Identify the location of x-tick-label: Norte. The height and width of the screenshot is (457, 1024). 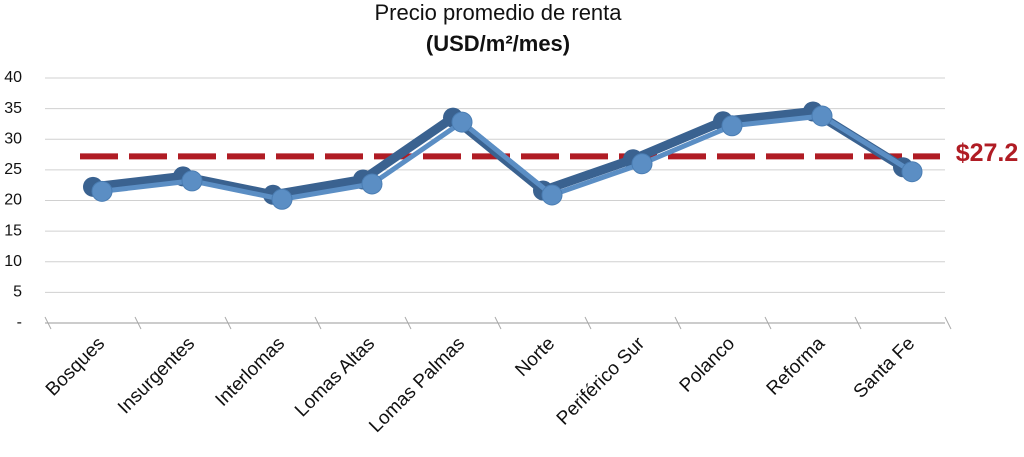
(535, 357).